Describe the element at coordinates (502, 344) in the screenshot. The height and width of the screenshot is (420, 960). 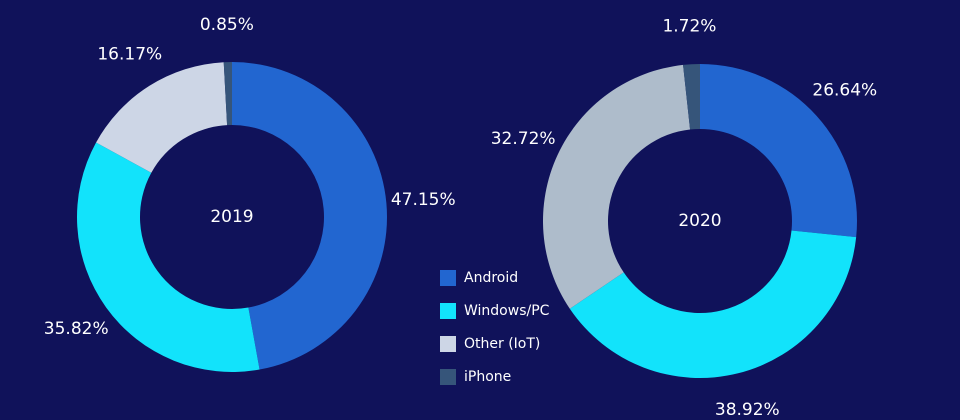
I see `legend-label: Other (IoT)` at that location.